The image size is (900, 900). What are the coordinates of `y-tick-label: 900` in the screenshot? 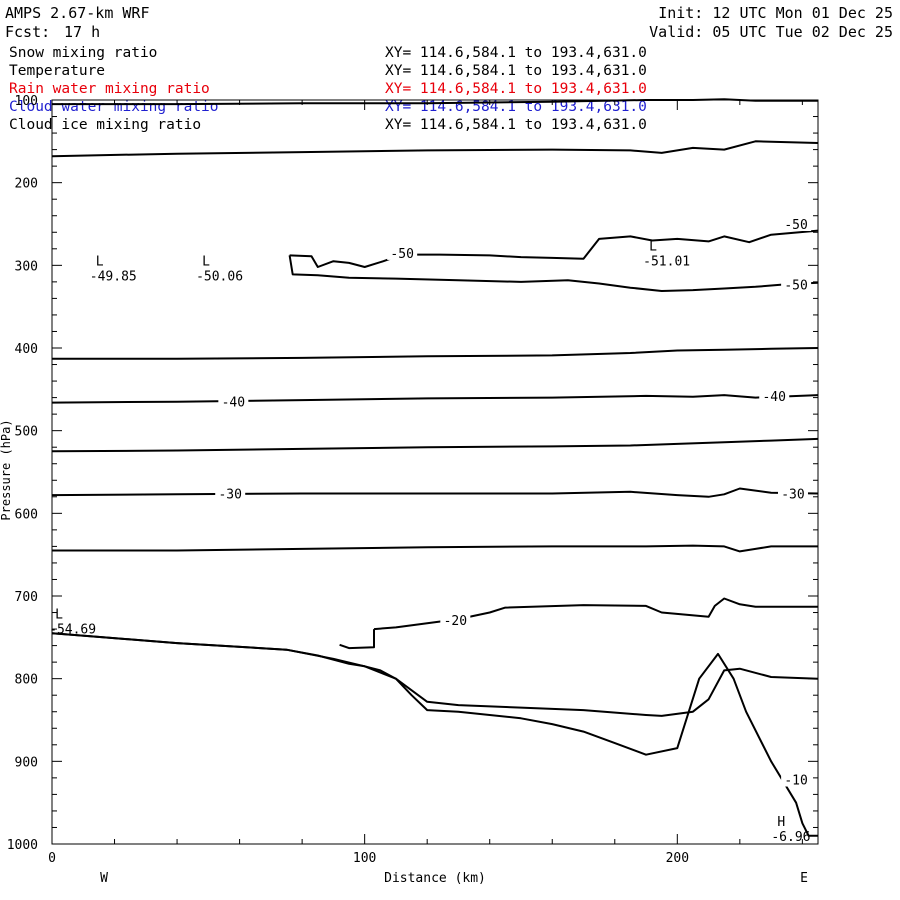 It's located at (26, 762).